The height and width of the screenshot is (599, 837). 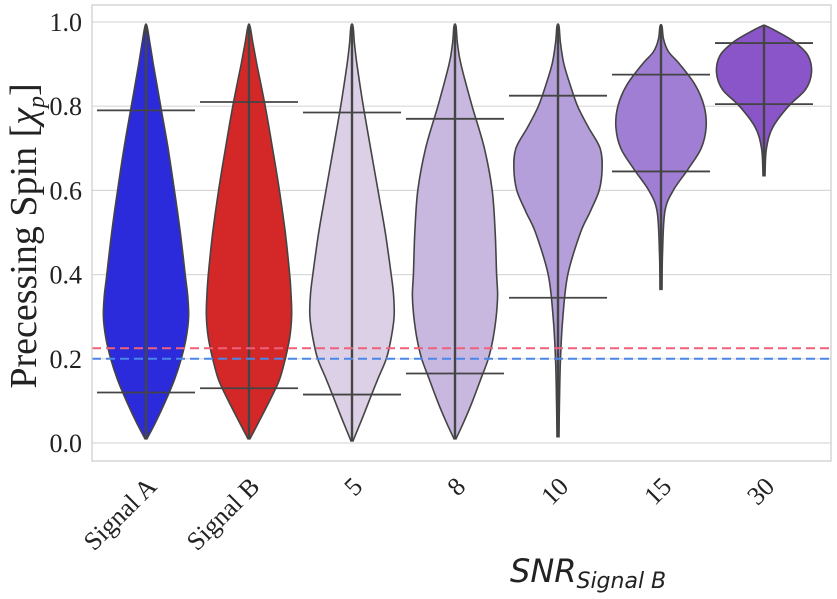 I want to click on y-tick-label: 1.0, so click(x=66, y=22).